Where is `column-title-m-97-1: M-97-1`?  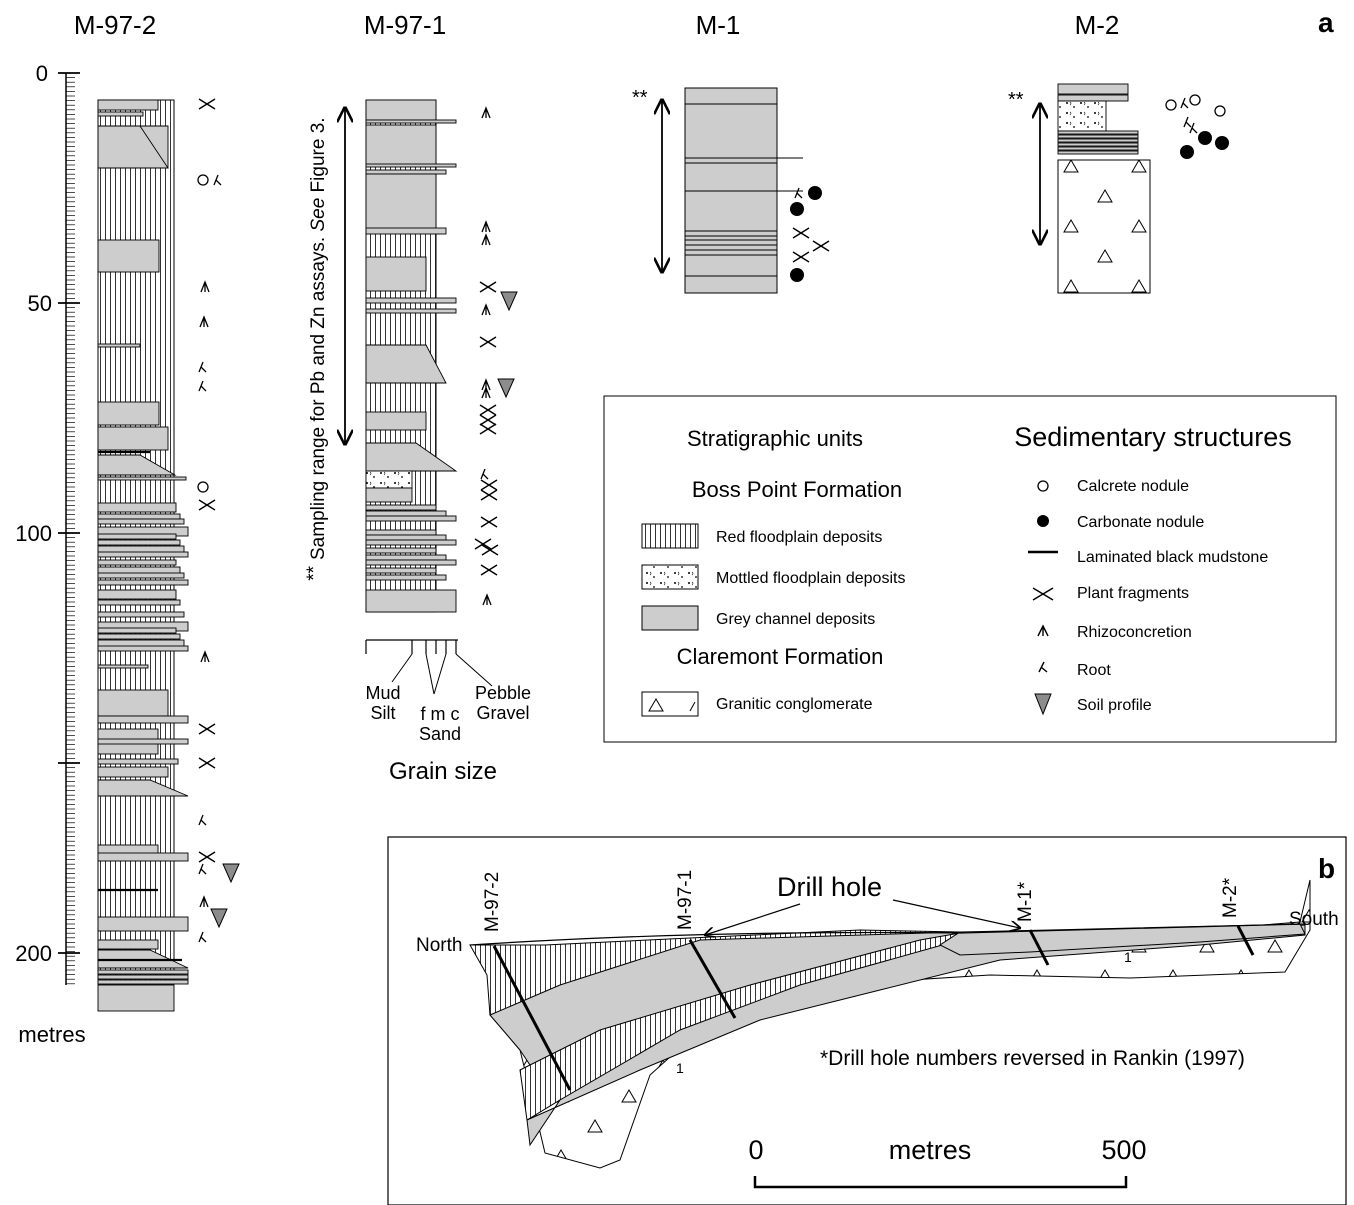
column-title-m-97-1: M-97-1 is located at coordinates (405, 25).